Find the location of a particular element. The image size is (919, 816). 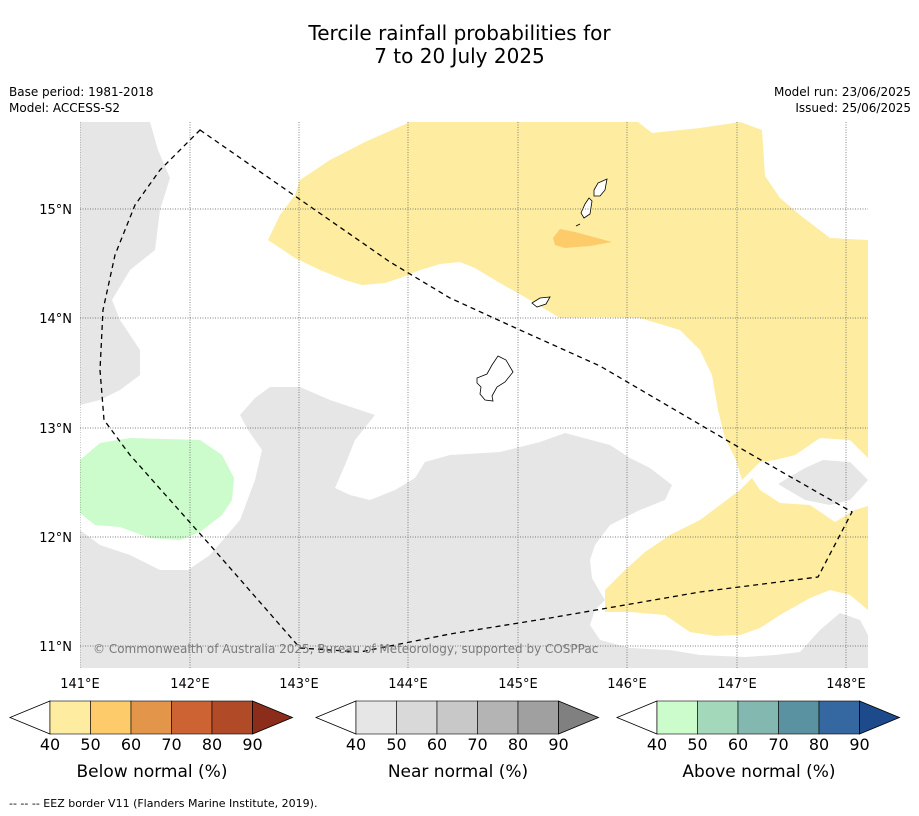

lat-tick-14: 14°N is located at coordinates (55, 319).